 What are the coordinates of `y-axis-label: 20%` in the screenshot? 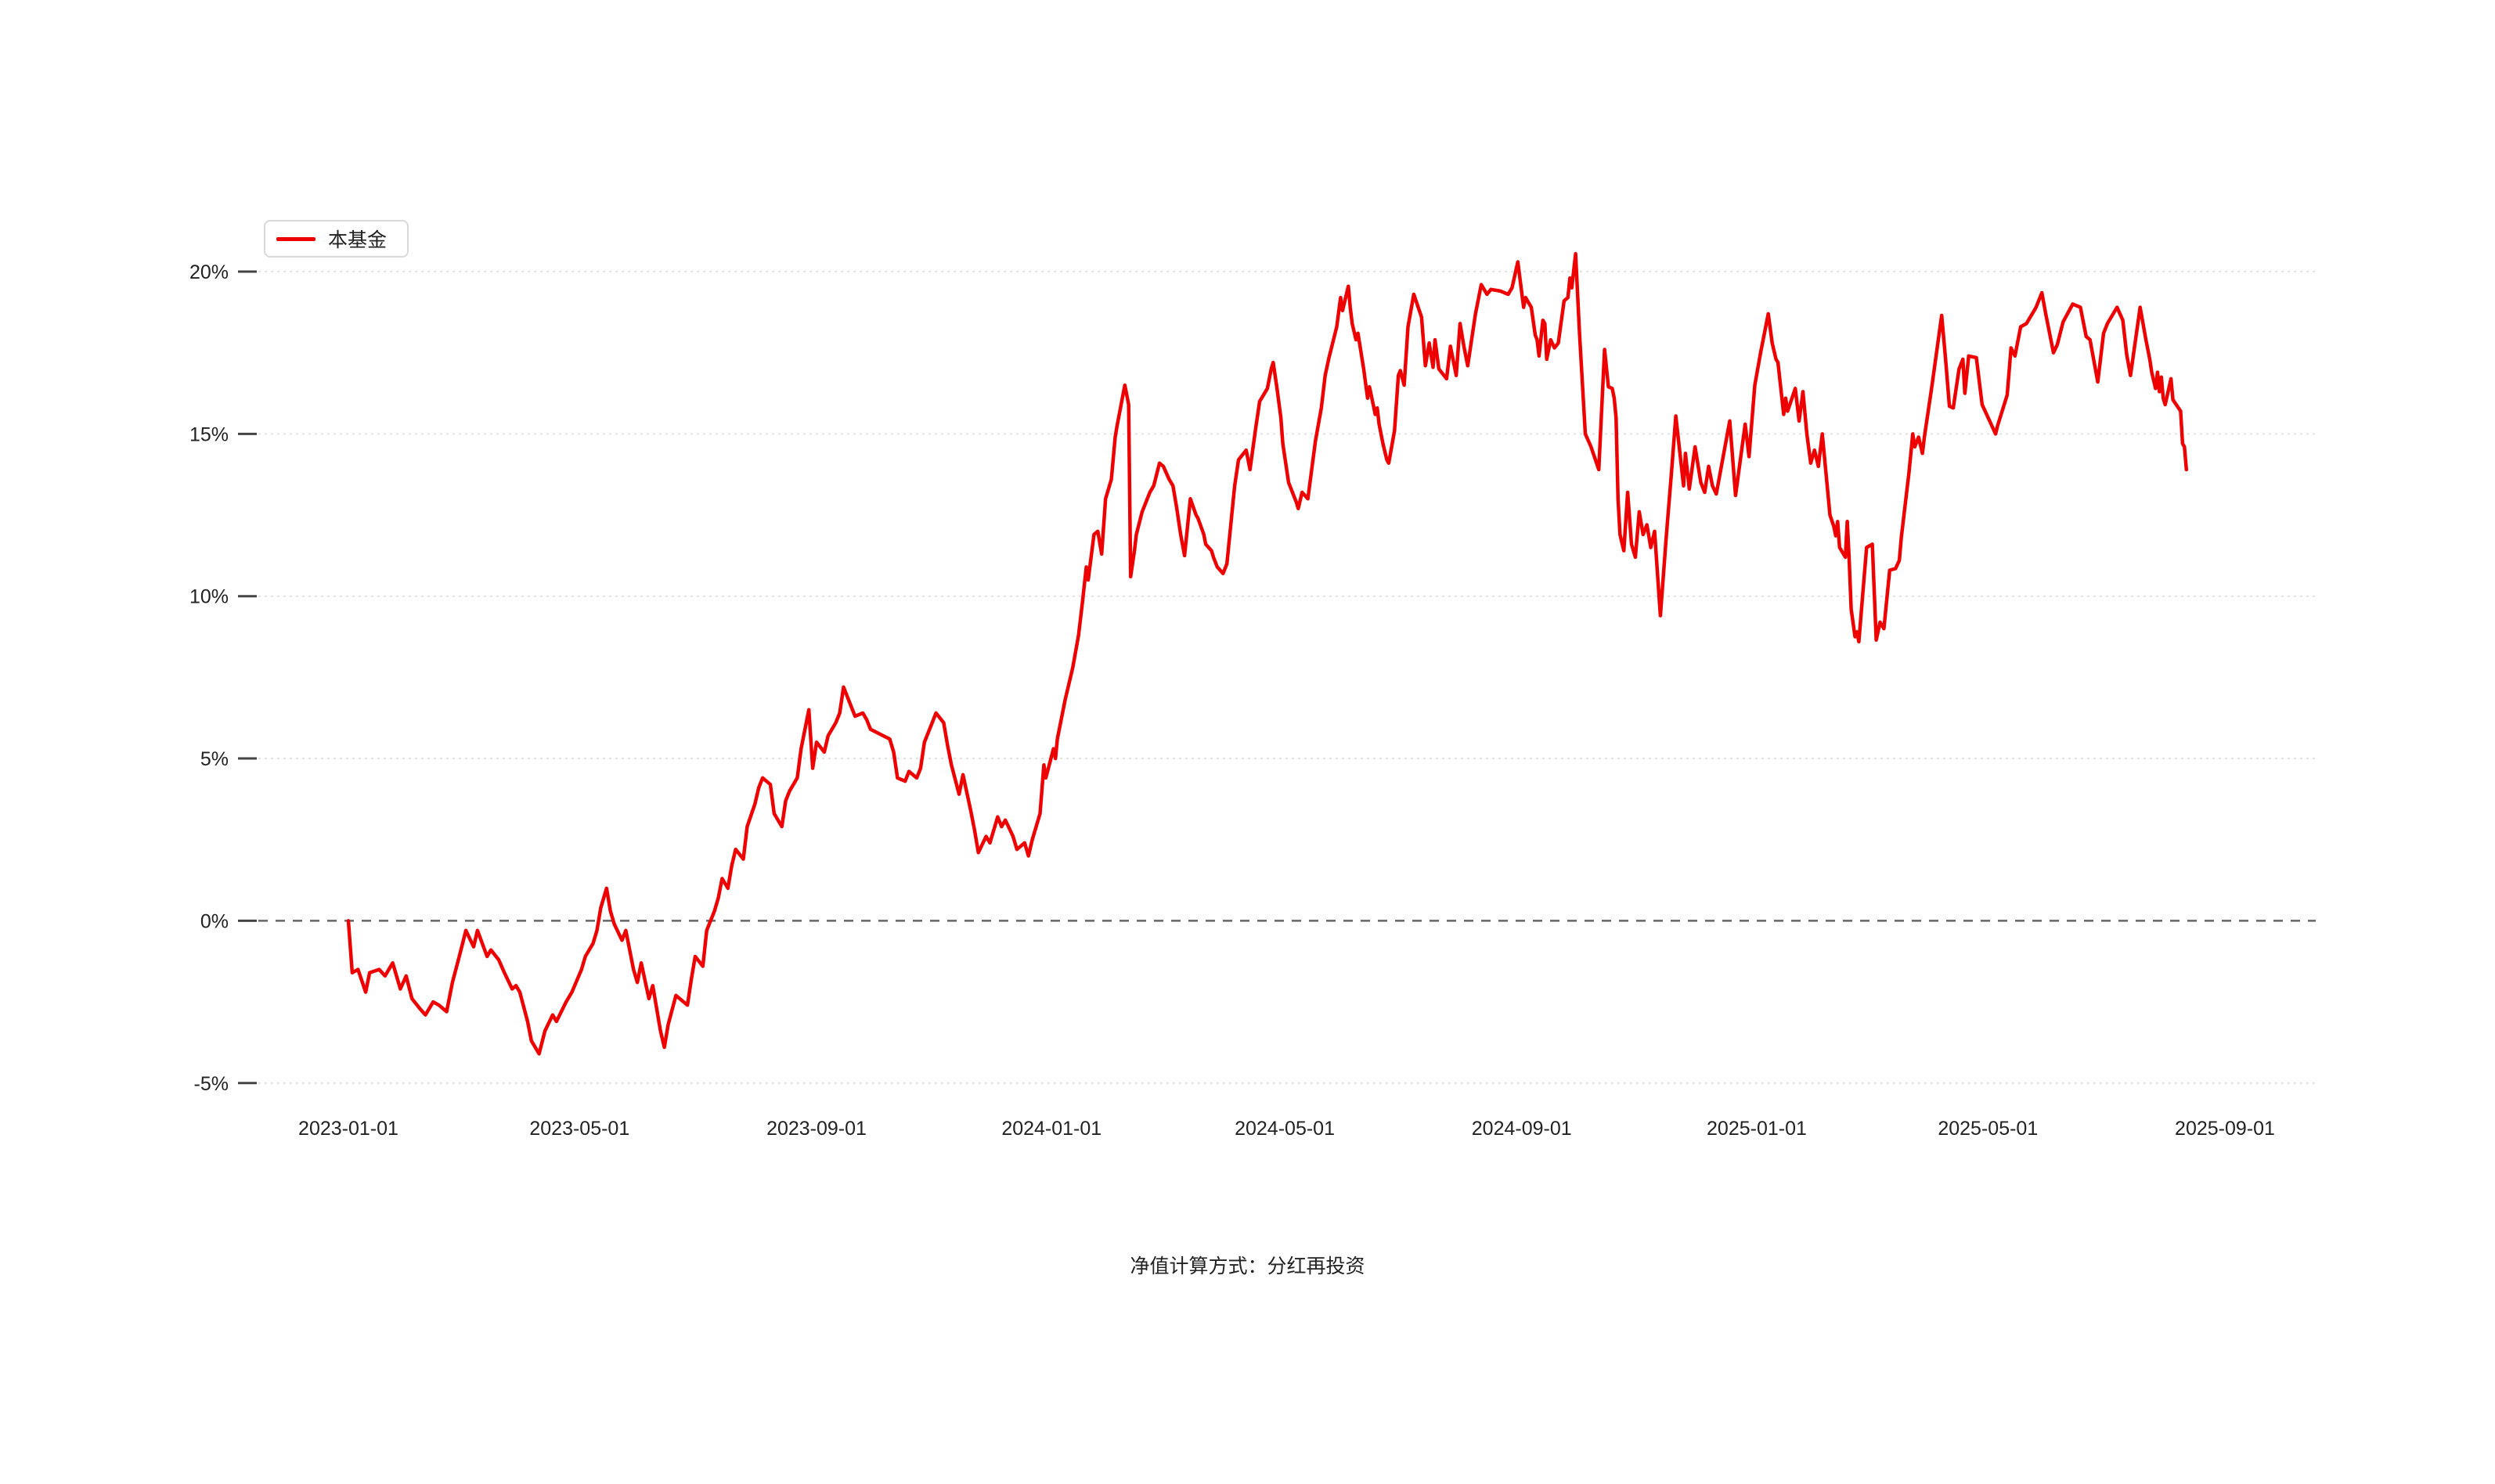 It's located at (209, 272).